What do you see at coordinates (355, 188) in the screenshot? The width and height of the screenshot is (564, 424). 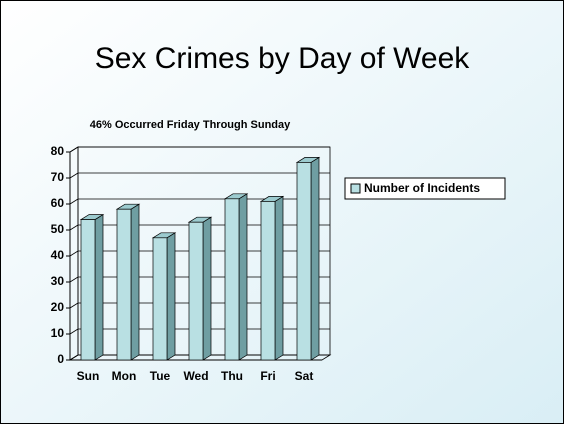 I see `legend-swatch` at bounding box center [355, 188].